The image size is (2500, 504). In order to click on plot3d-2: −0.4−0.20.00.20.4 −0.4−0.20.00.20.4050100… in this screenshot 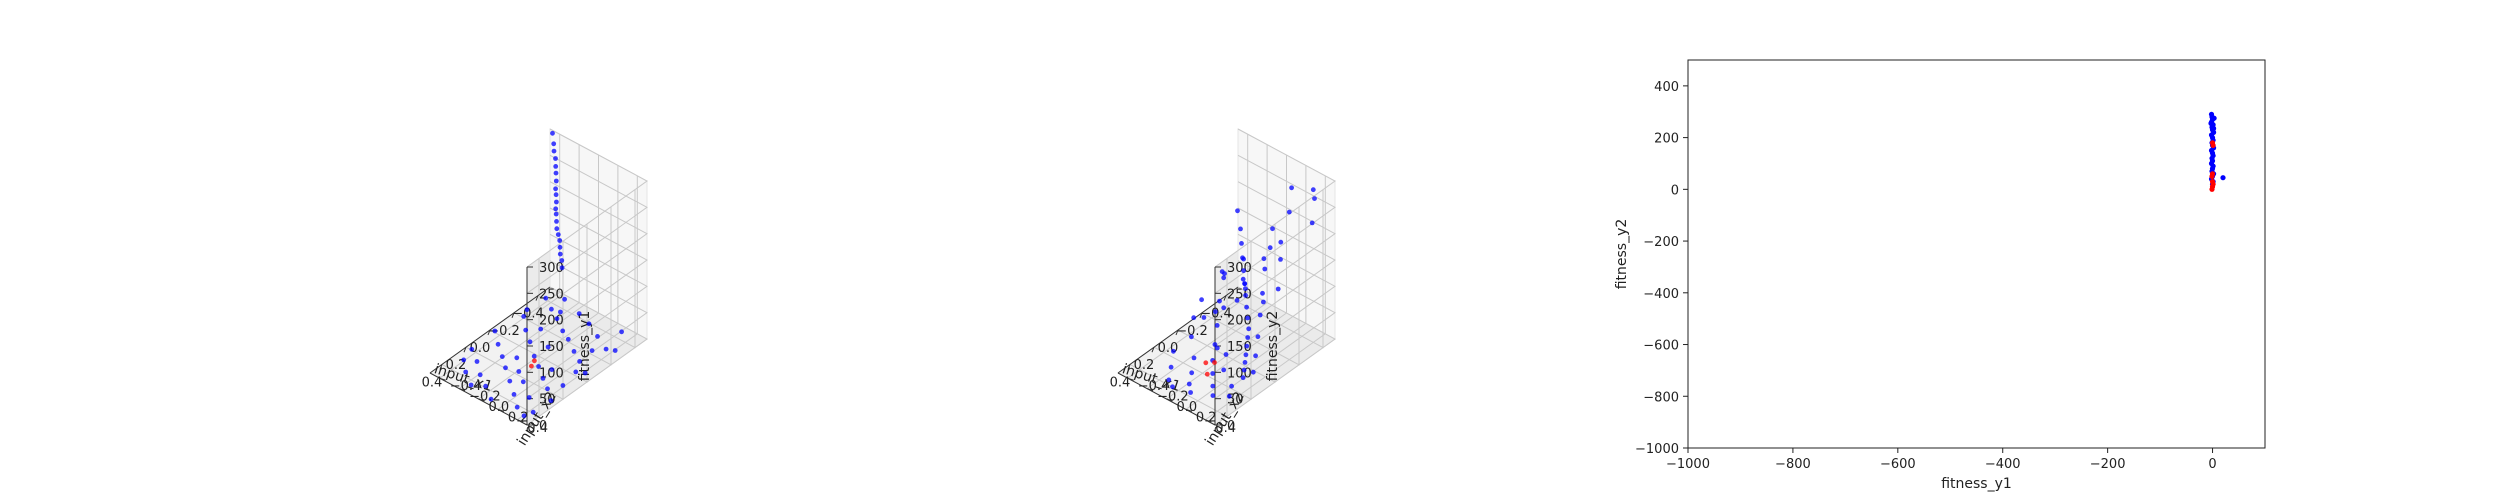, I will do `click(1223, 288)`.